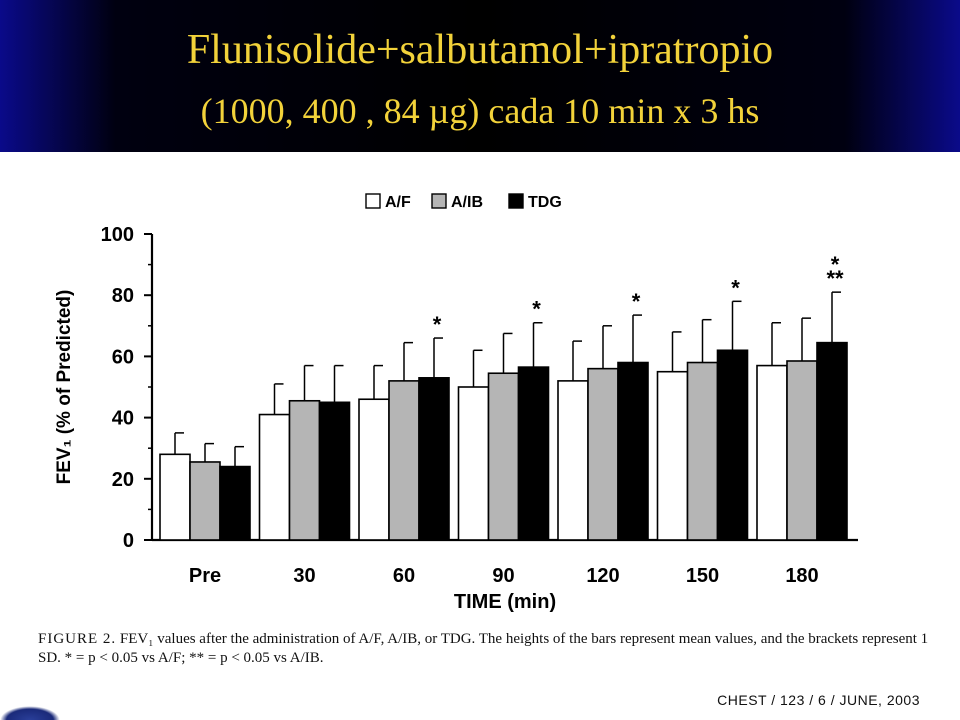  What do you see at coordinates (404, 576) in the screenshot?
I see `x-tick-label: 60` at bounding box center [404, 576].